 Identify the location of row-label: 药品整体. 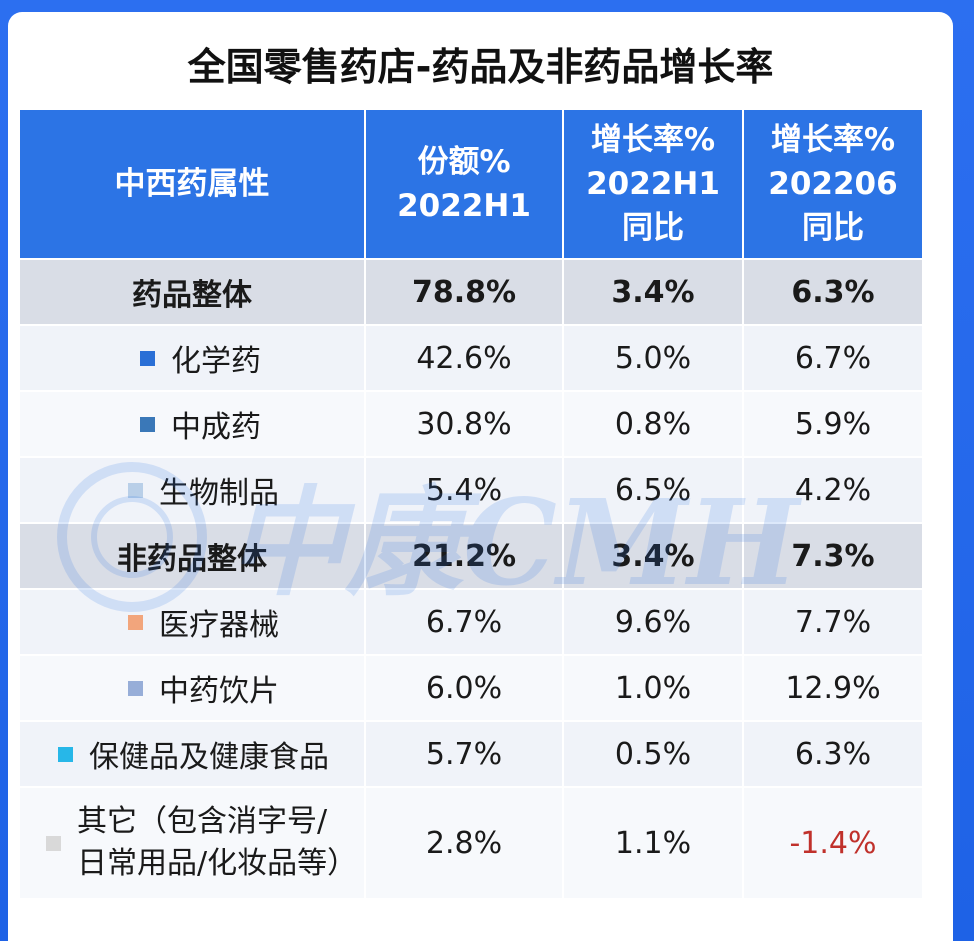
(192, 295).